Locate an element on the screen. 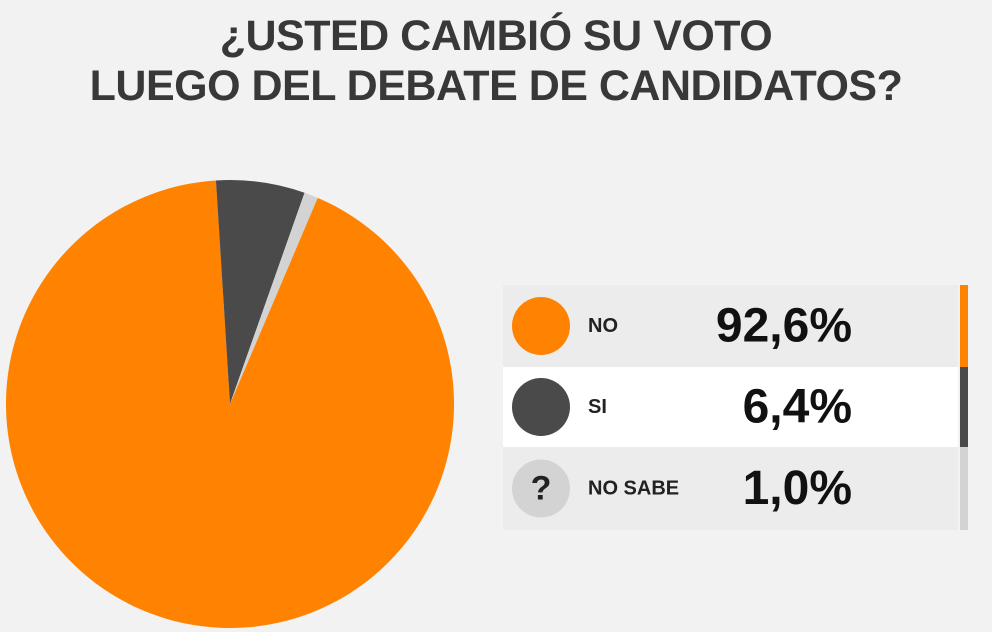 This screenshot has height=632, width=992. value-label: 6,4% is located at coordinates (797, 407).